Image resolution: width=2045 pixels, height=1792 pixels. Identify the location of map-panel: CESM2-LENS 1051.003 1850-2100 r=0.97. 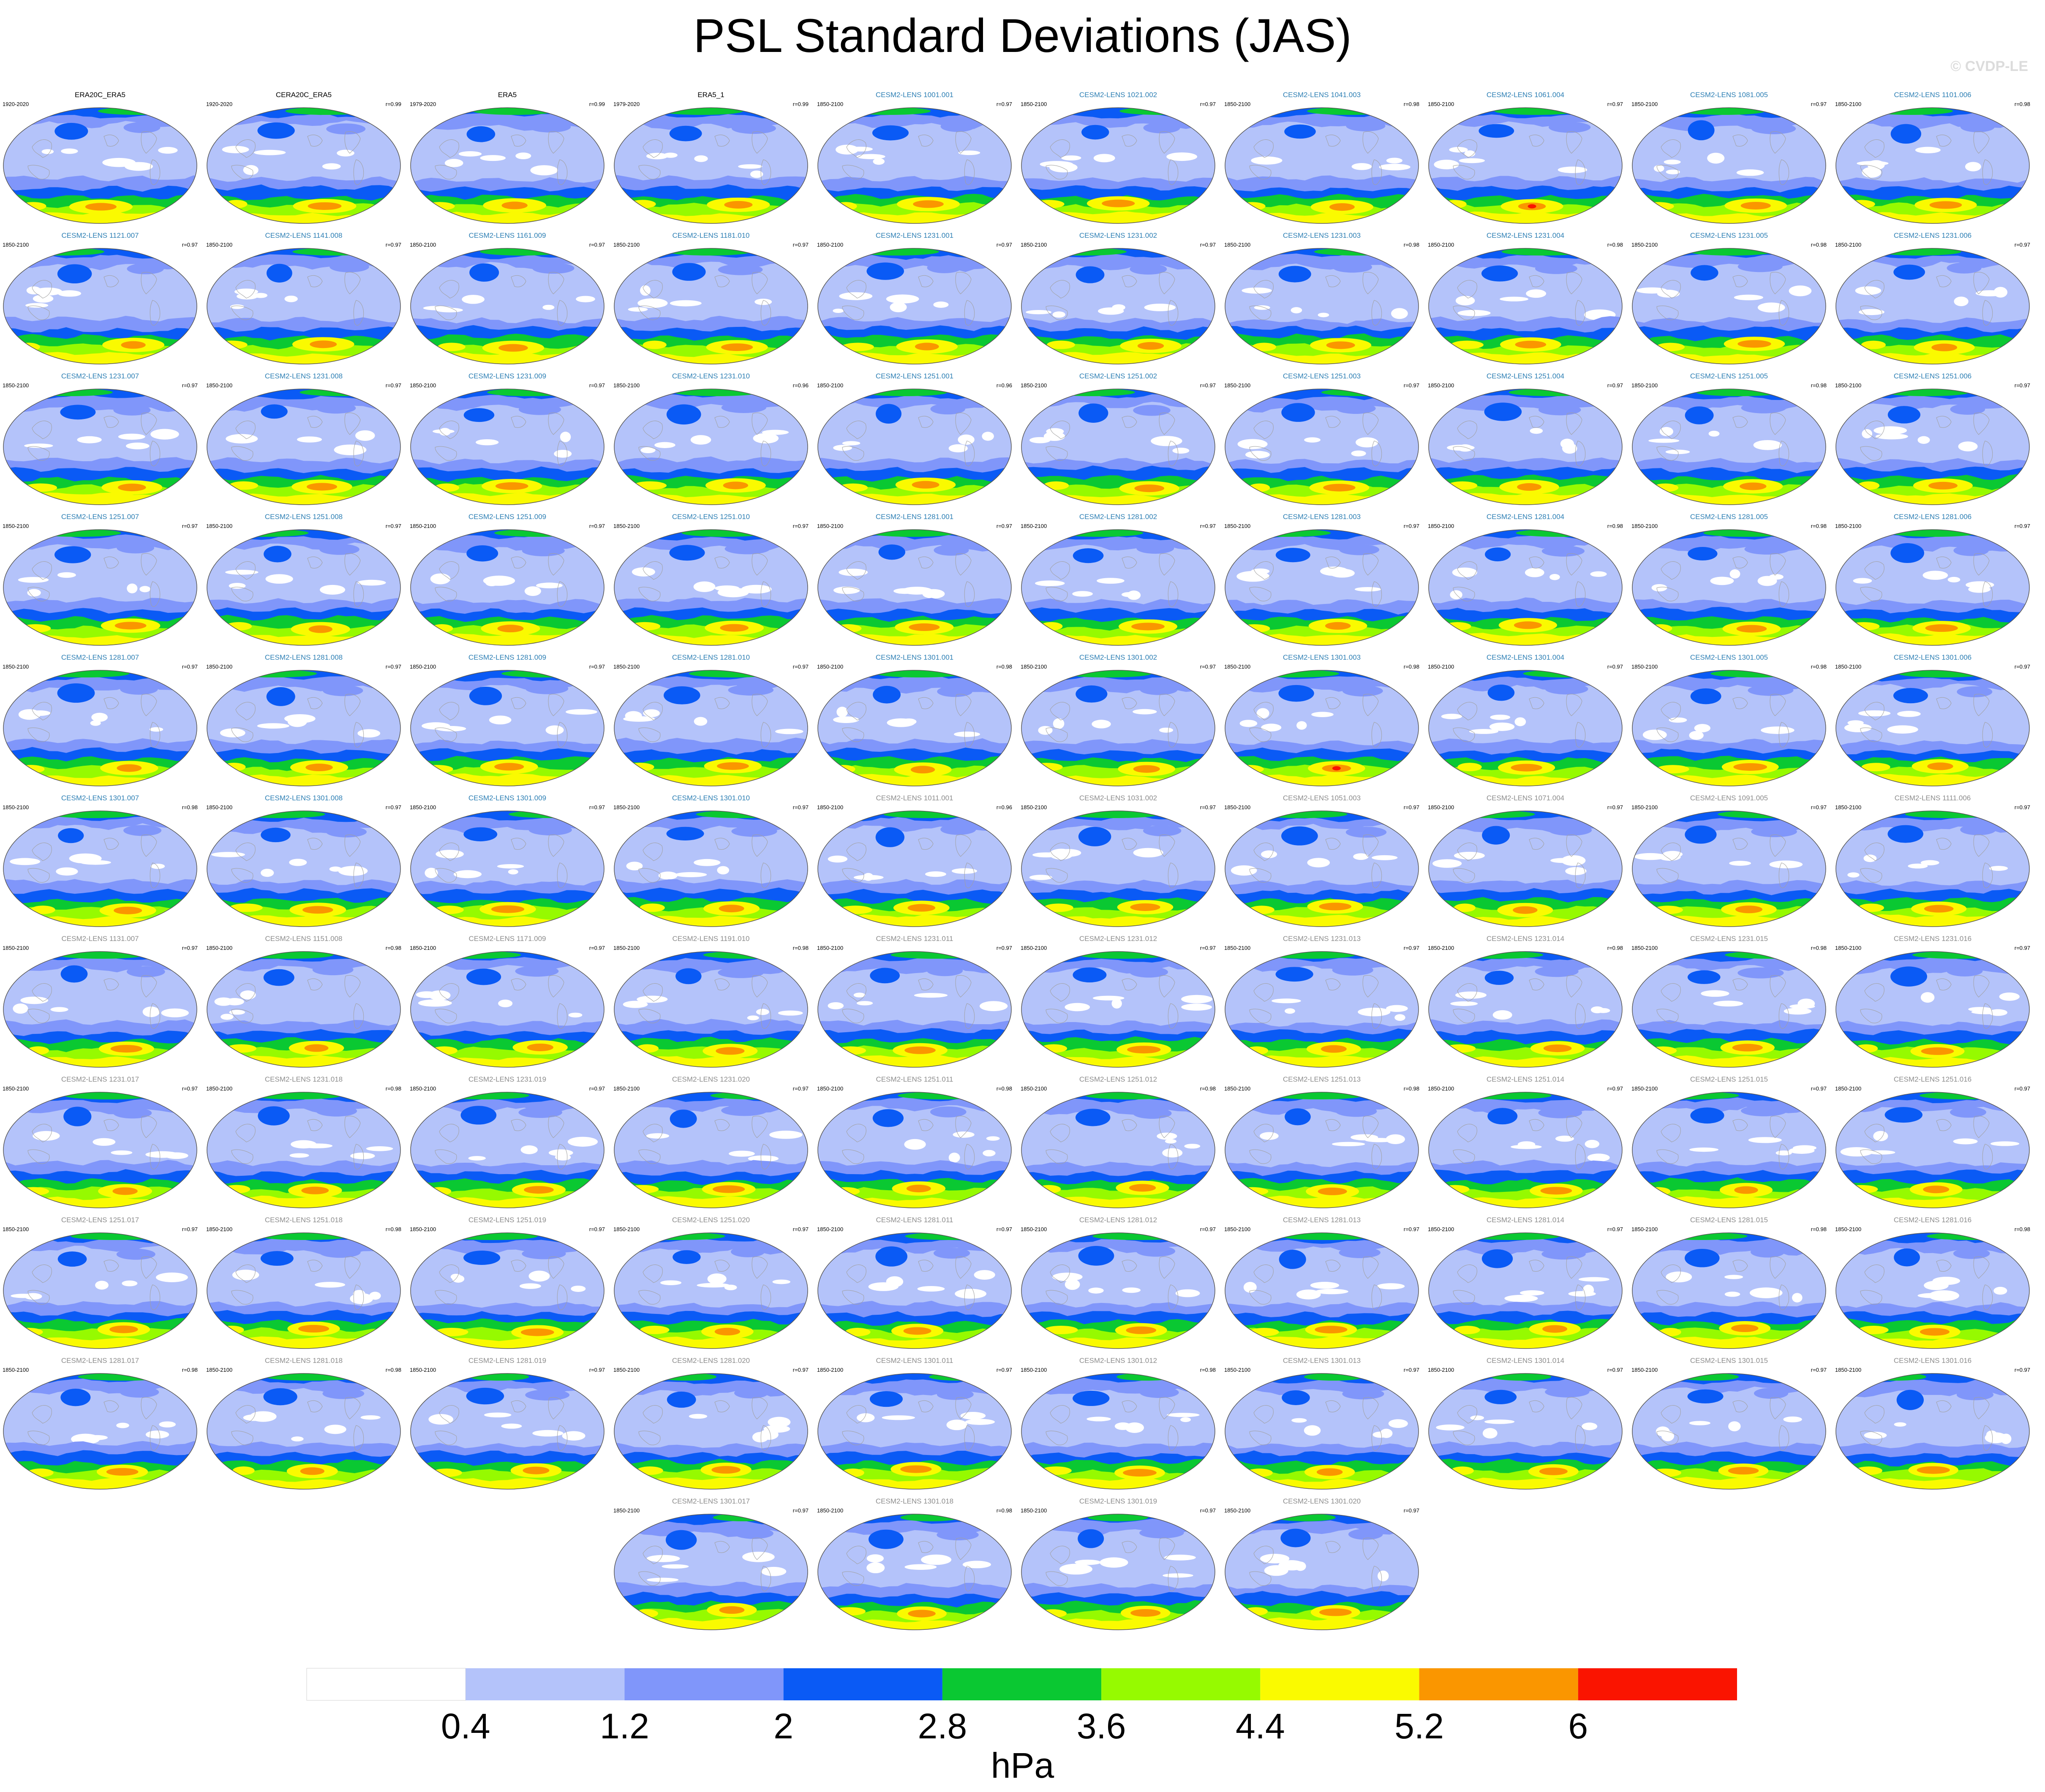
(1322, 861).